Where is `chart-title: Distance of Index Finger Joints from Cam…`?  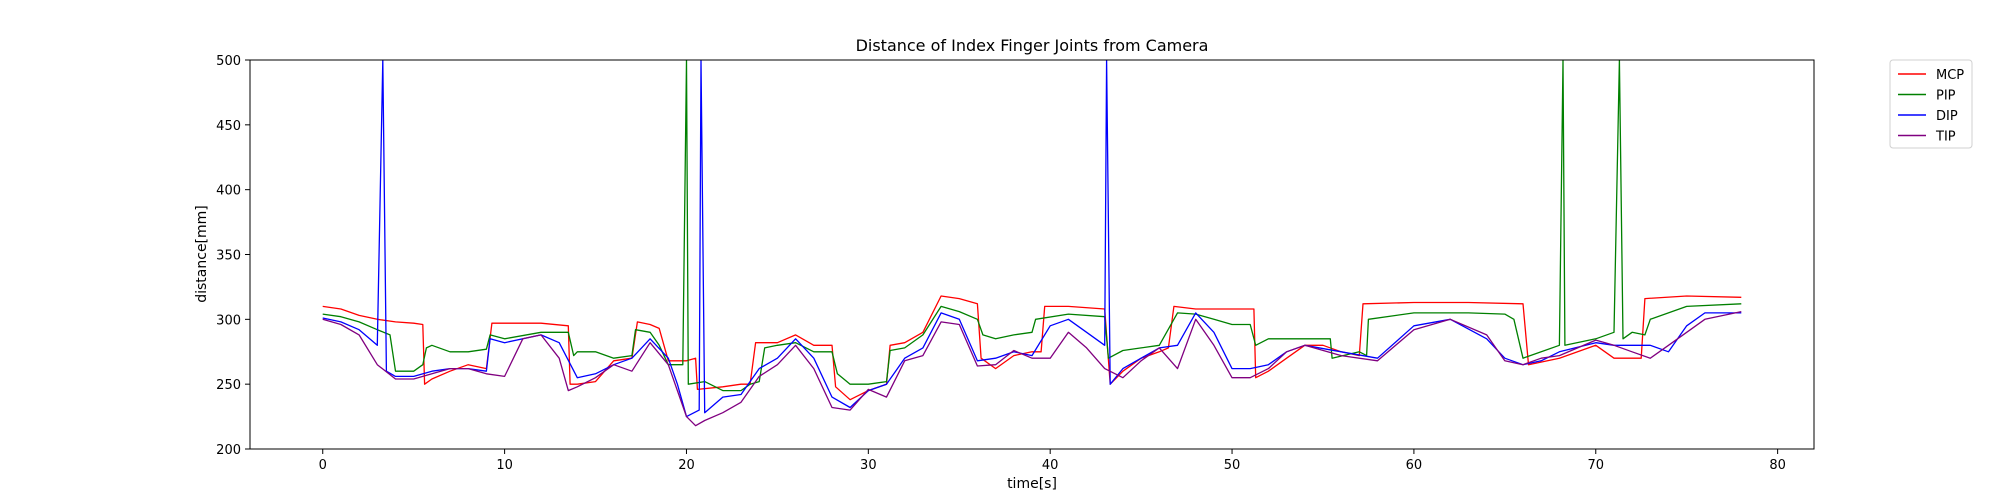
chart-title: Distance of Index Finger Joints from Cam… is located at coordinates (1032, 45).